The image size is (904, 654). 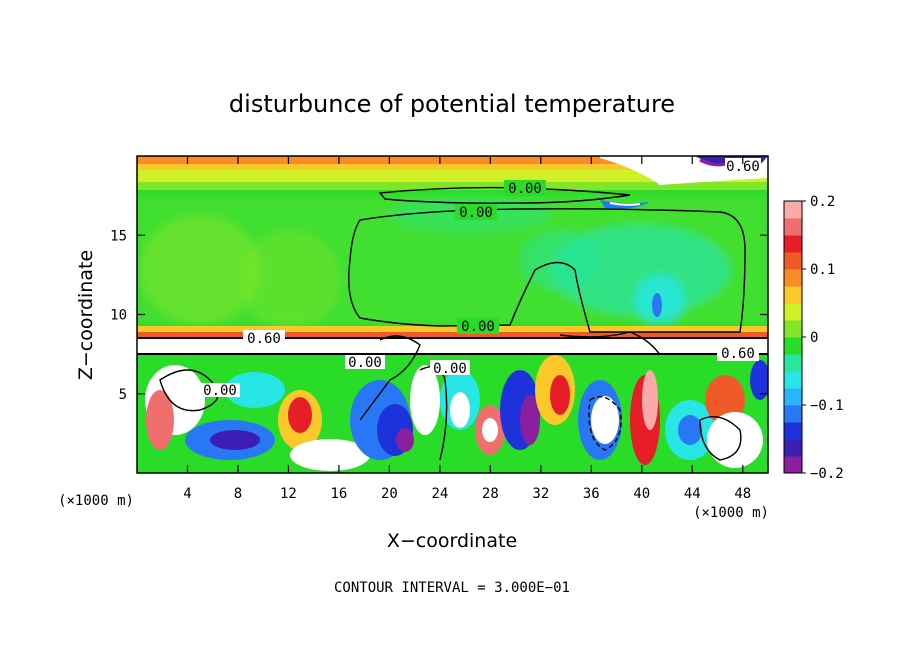 What do you see at coordinates (547, 270) in the screenshot?
I see `contour-upper-large` at bounding box center [547, 270].